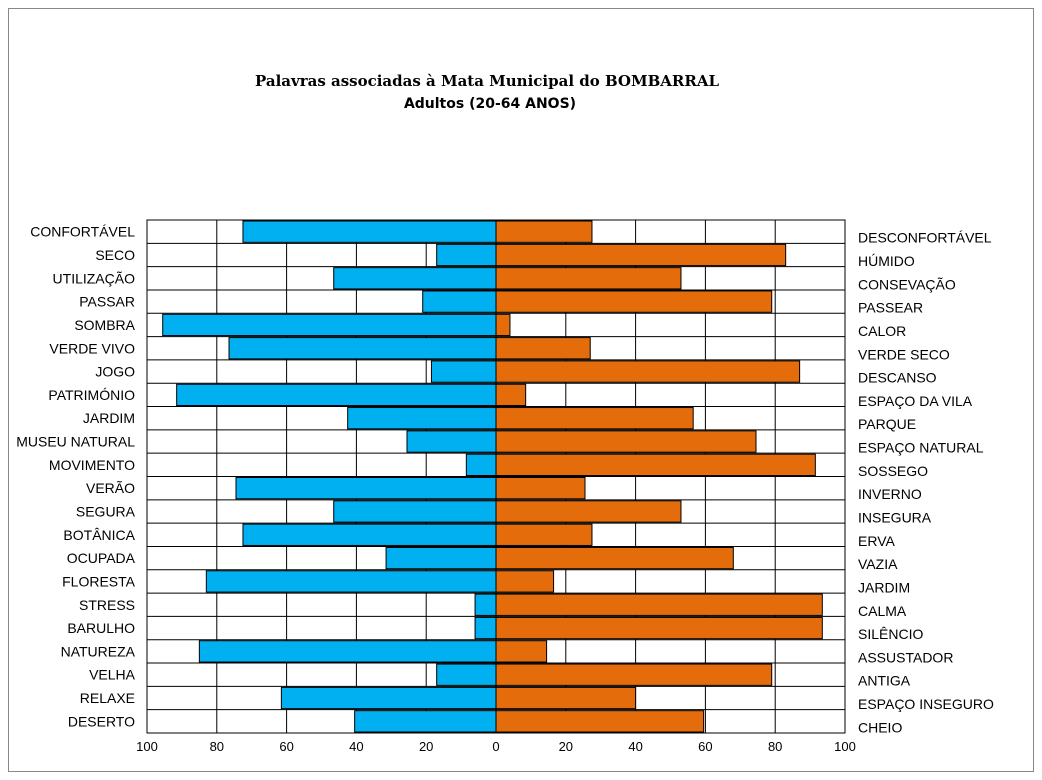  What do you see at coordinates (884, 681) in the screenshot?
I see `right-category-label: ANTIGA` at bounding box center [884, 681].